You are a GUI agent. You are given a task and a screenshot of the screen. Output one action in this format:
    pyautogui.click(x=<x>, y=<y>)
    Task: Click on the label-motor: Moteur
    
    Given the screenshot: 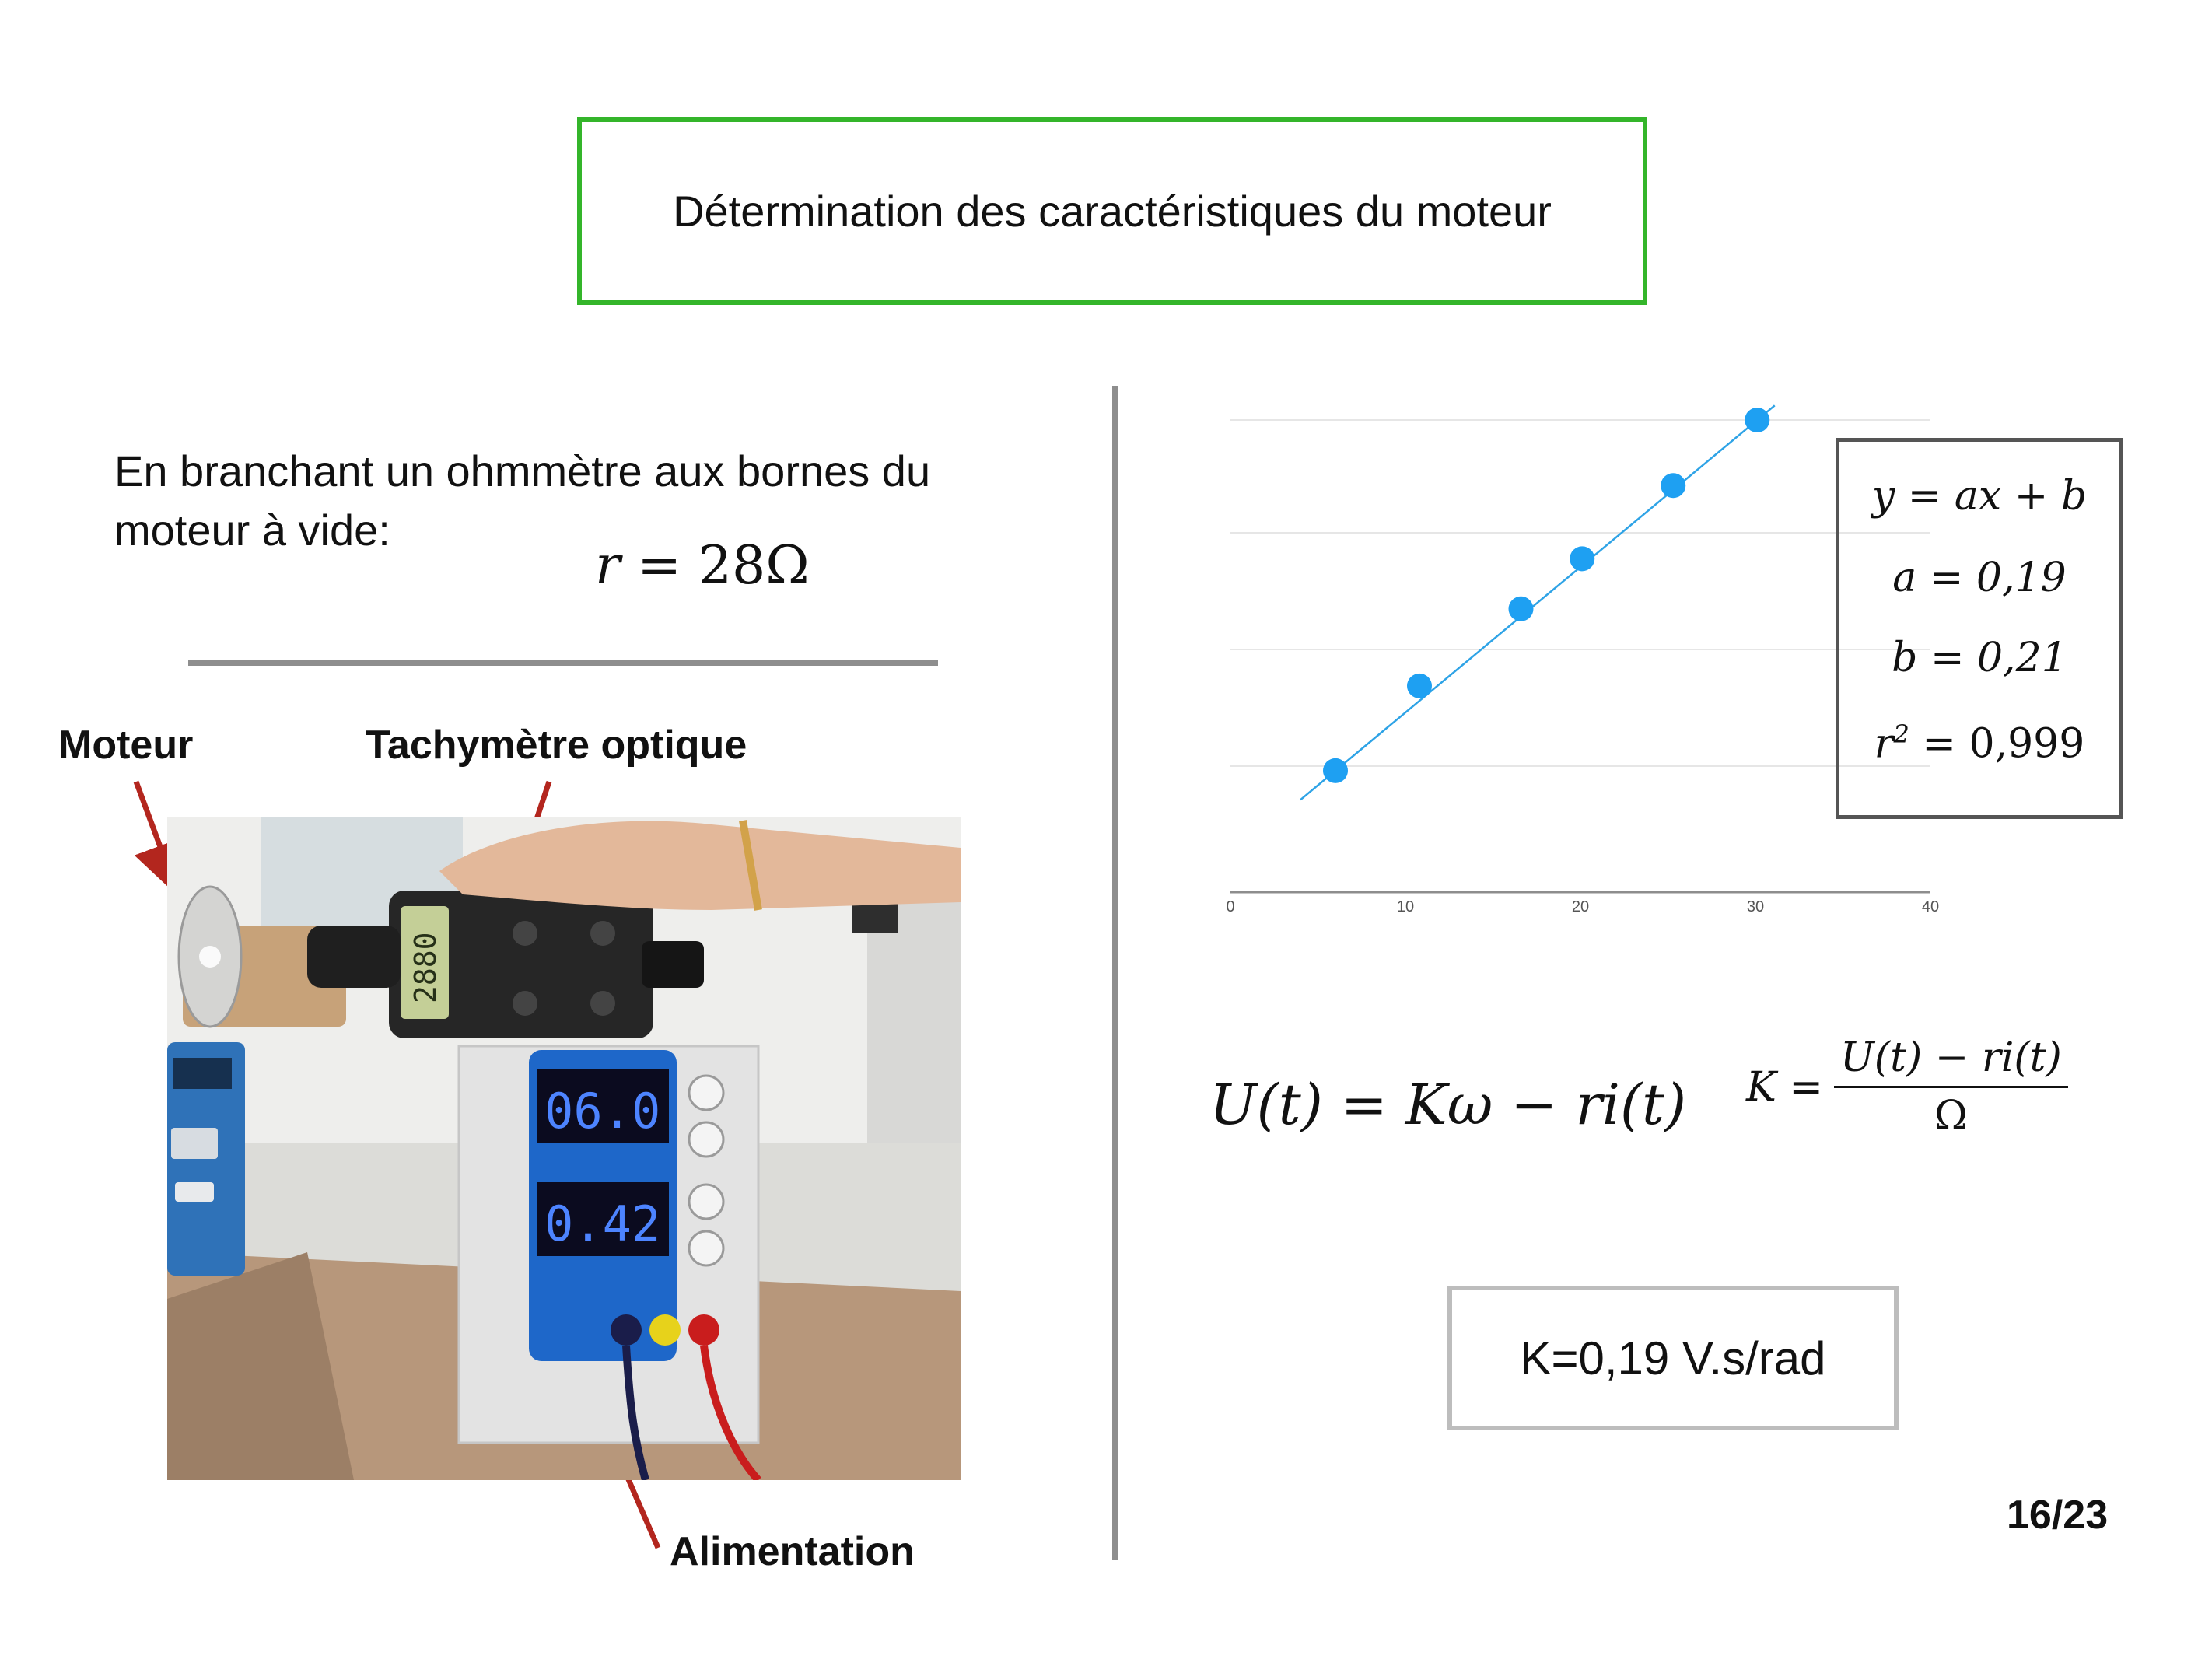 What is the action you would take?
    pyautogui.click(x=126, y=746)
    